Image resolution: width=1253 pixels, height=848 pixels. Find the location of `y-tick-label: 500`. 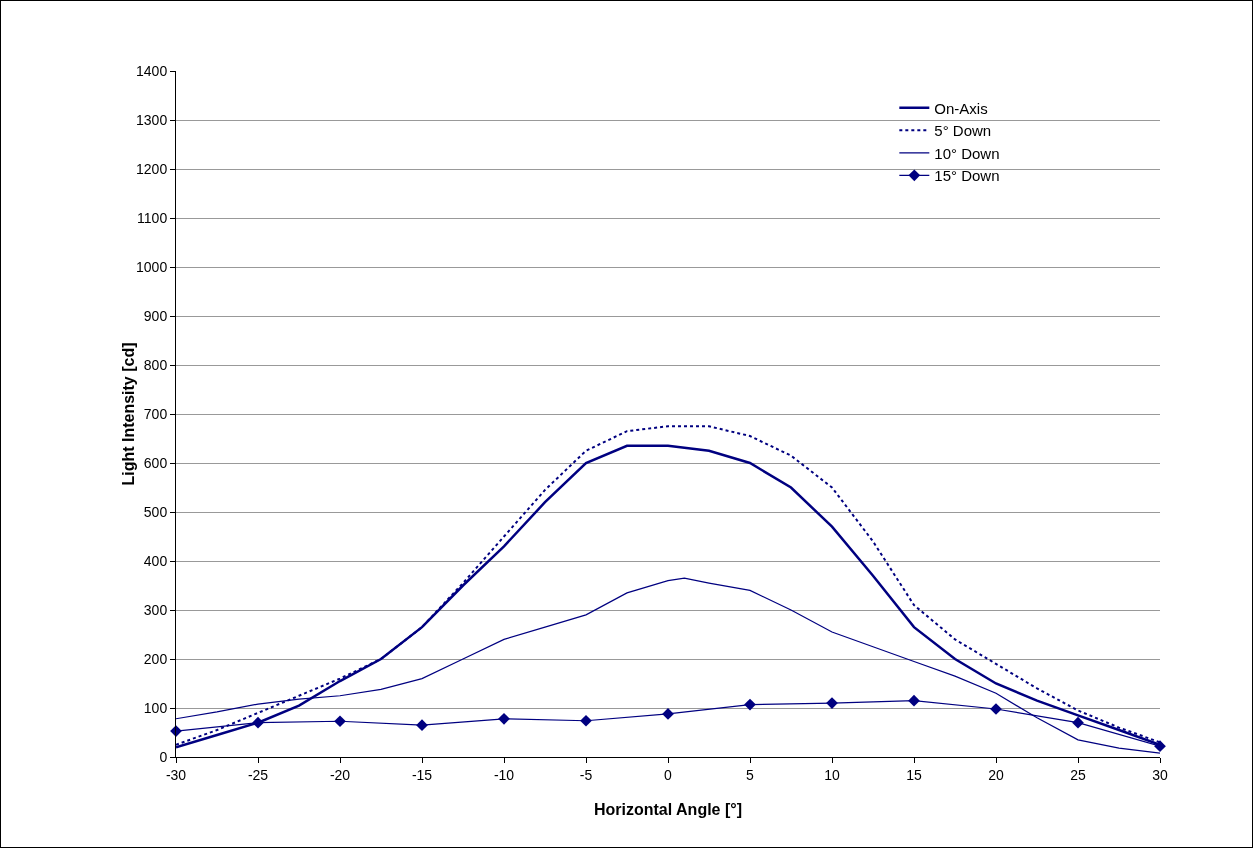

y-tick-label: 500 is located at coordinates (155, 511).